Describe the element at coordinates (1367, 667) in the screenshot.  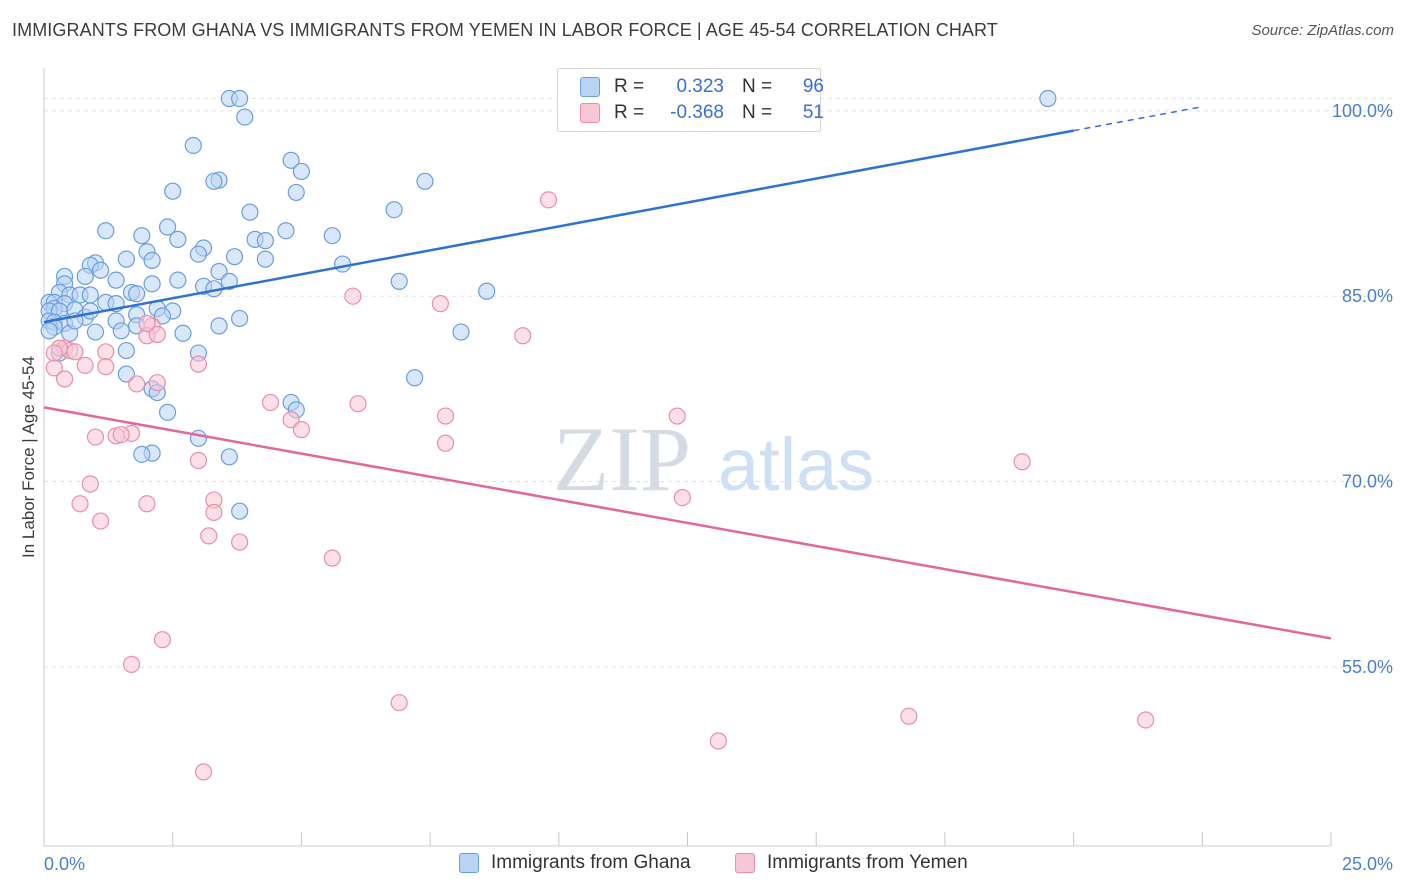
I see `y-tick-label: 55.0%` at that location.